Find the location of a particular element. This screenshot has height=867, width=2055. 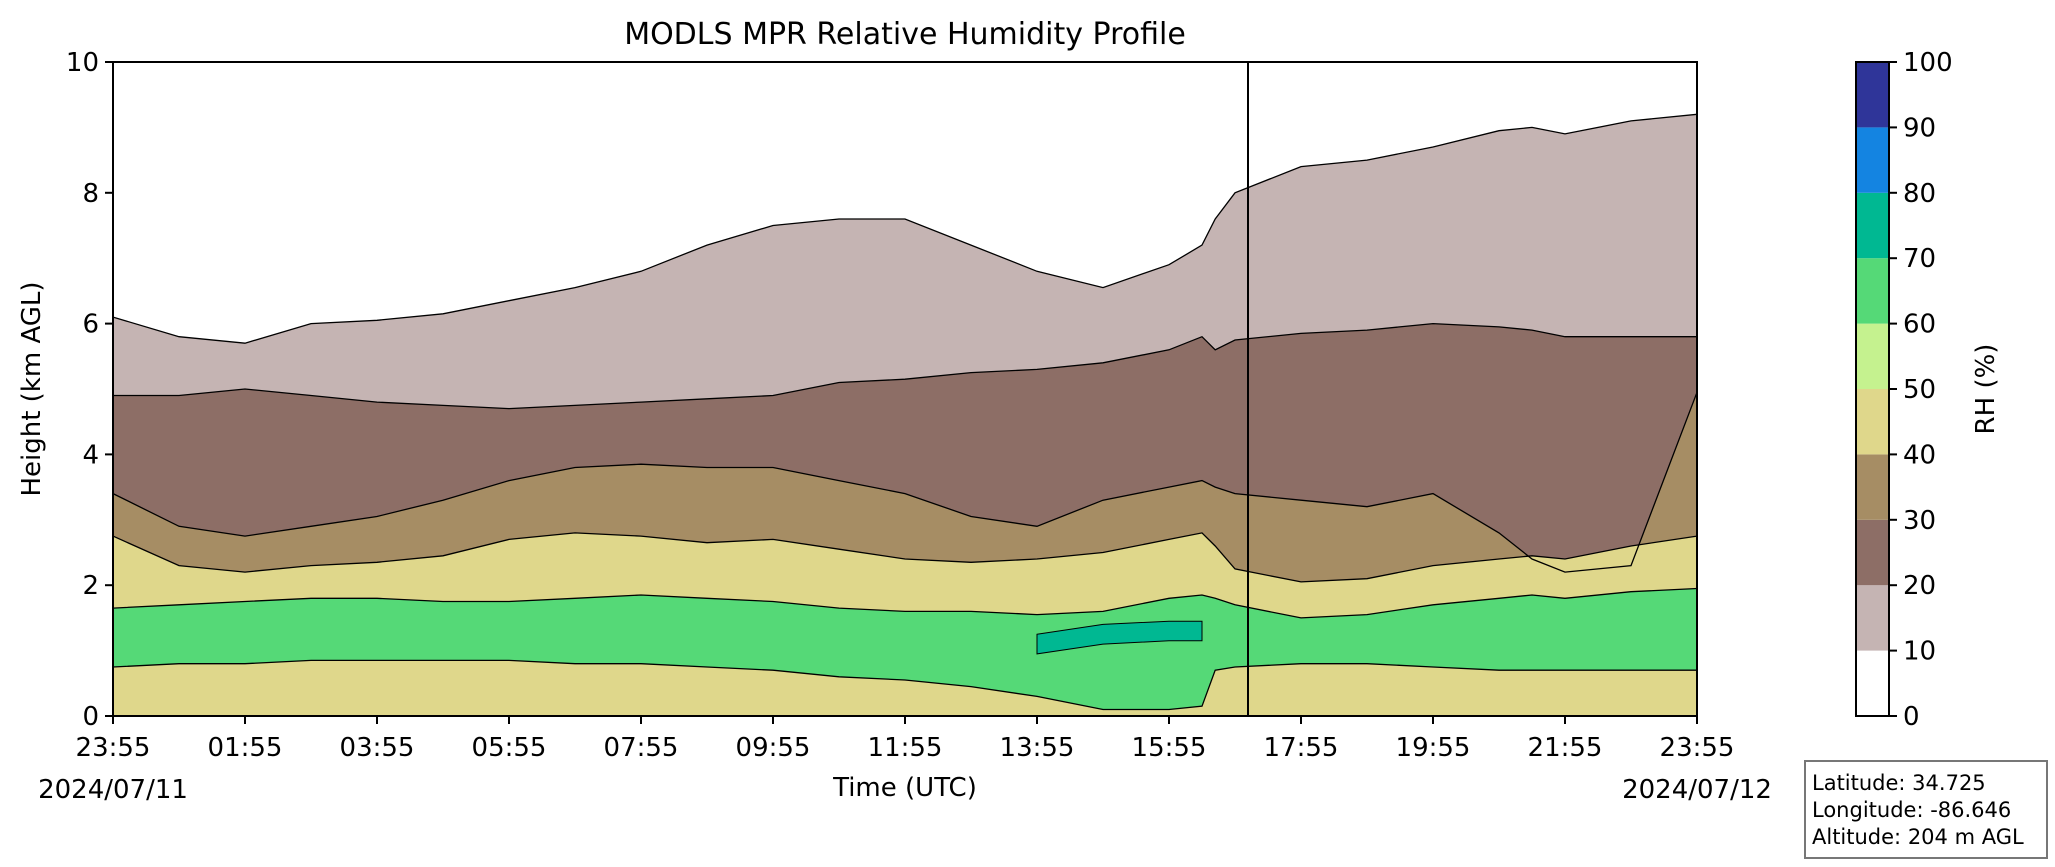

colorbar-tick-label: 20 is located at coordinates (1919, 586).